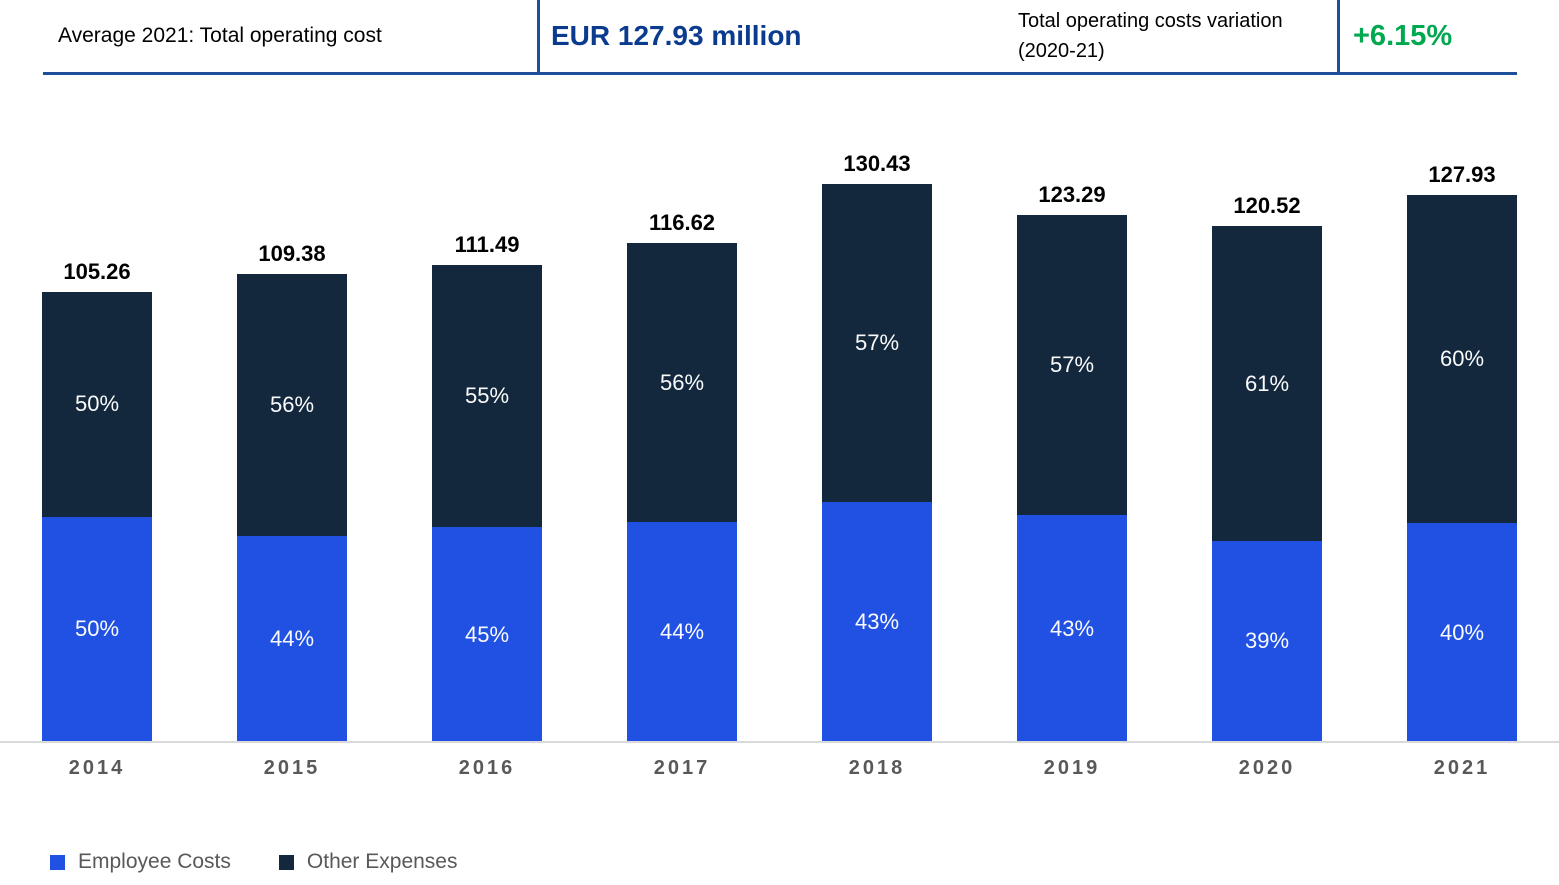 Image resolution: width=1559 pixels, height=885 pixels. I want to click on segment-employee-costs: 40%, so click(1462, 632).